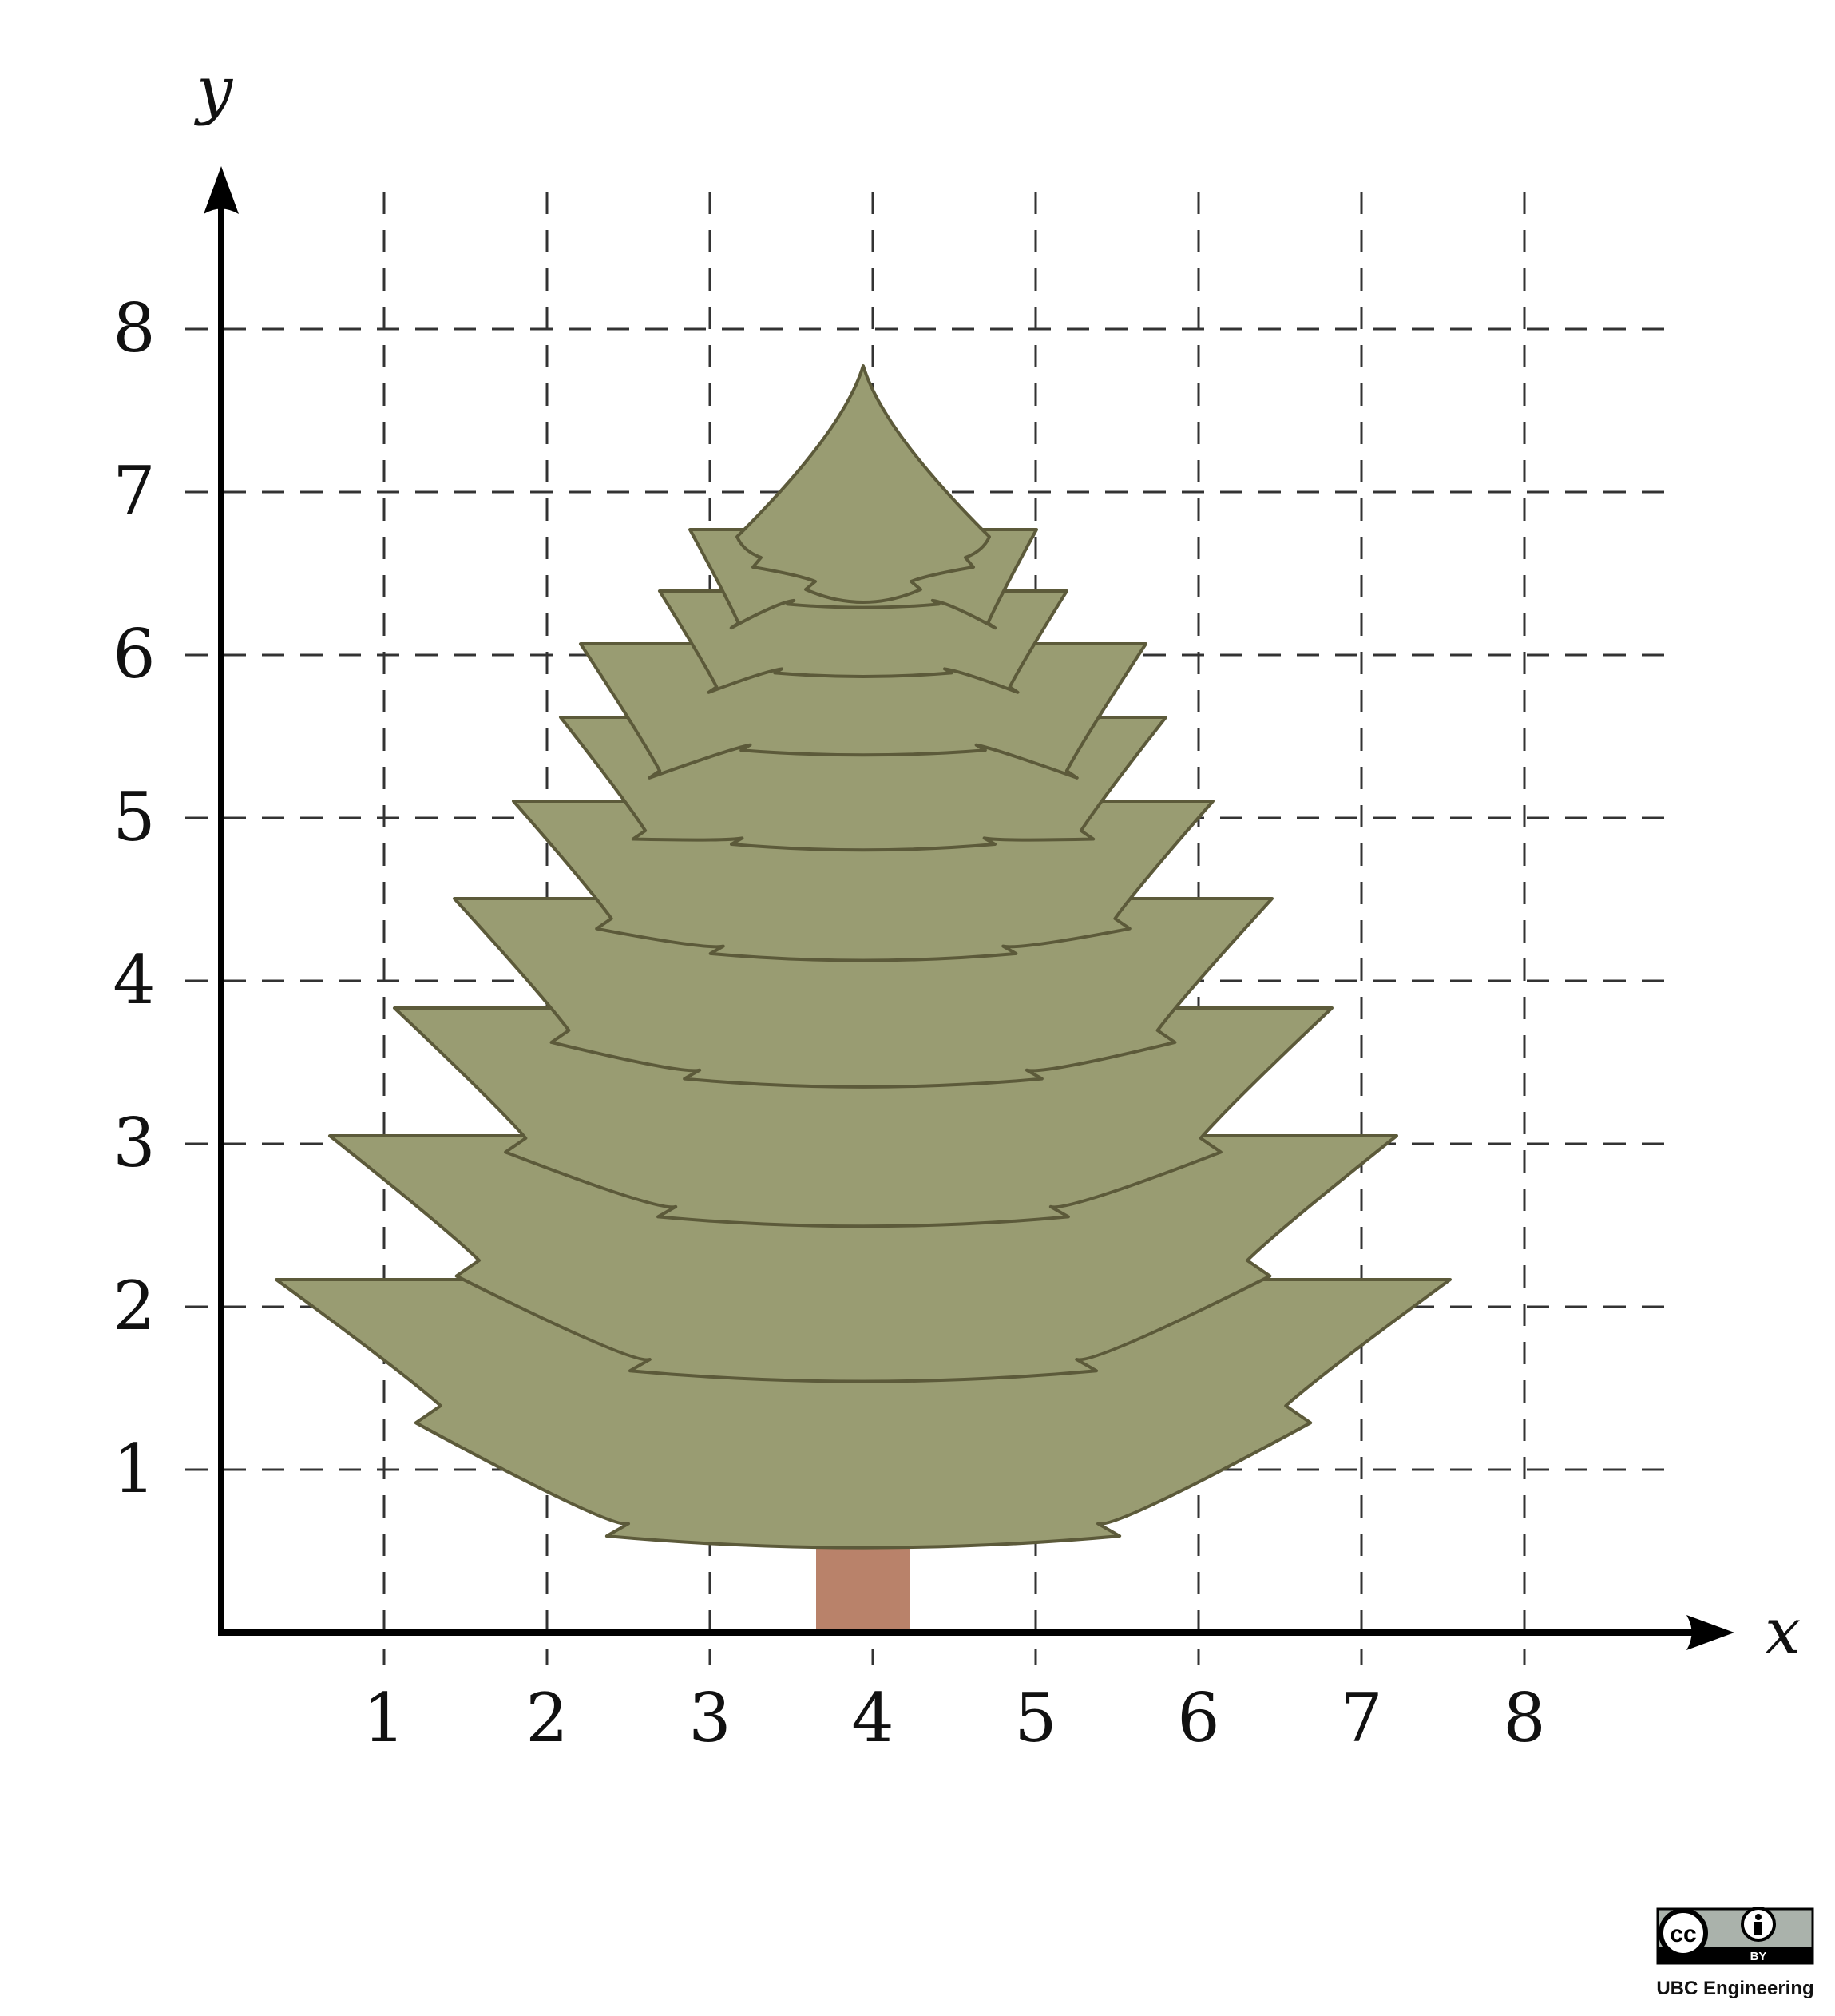  I want to click on x-tick-label: 5, so click(1035, 1718).